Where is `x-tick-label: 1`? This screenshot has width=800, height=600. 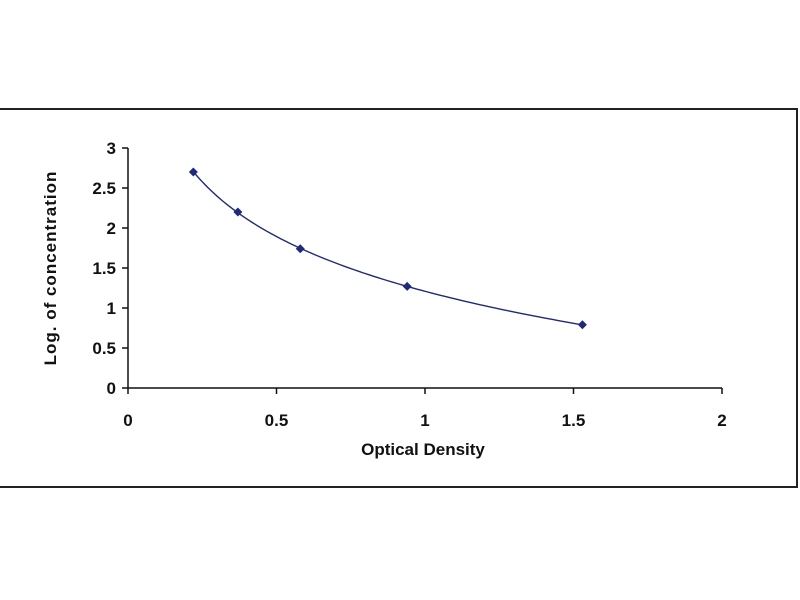 x-tick-label: 1 is located at coordinates (424, 420).